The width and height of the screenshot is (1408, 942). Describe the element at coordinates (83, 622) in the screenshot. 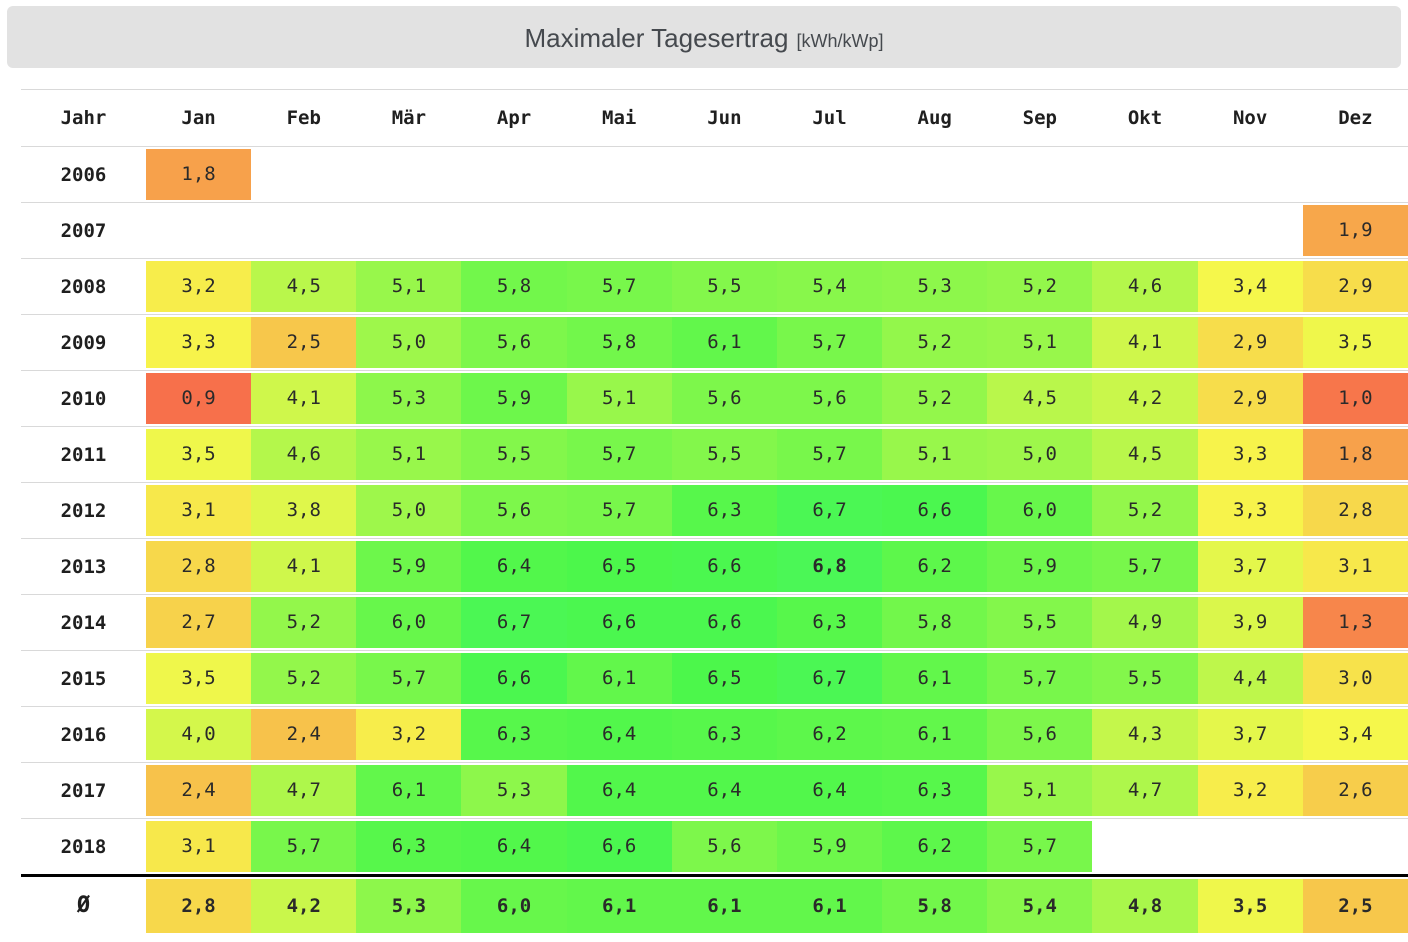

I see `year-label: 2014` at that location.